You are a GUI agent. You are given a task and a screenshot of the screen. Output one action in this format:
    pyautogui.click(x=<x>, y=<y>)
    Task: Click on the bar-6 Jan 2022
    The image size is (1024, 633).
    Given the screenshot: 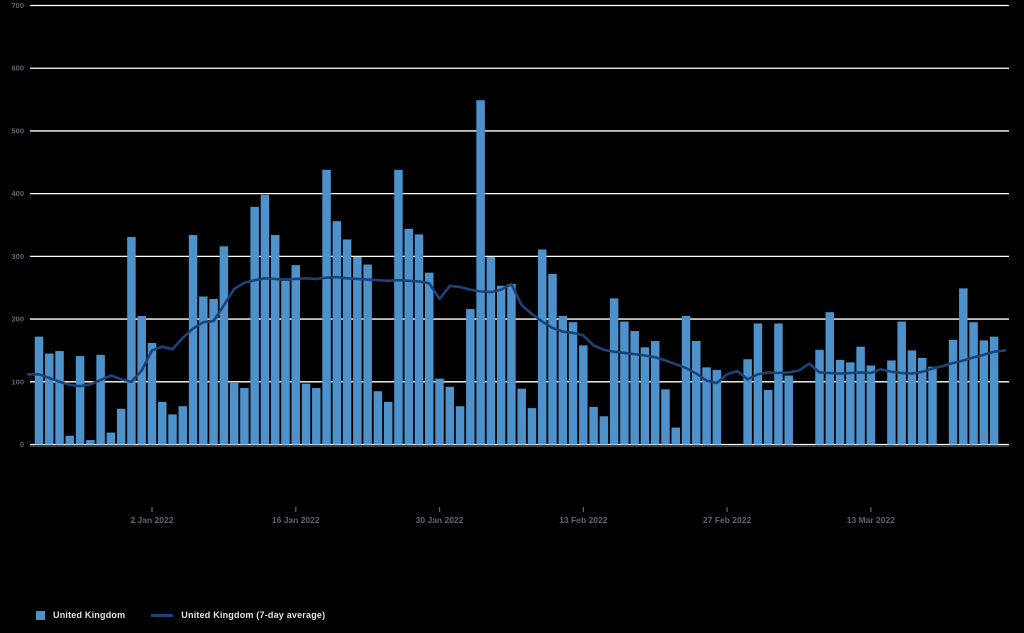 What is the action you would take?
    pyautogui.click(x=193, y=340)
    